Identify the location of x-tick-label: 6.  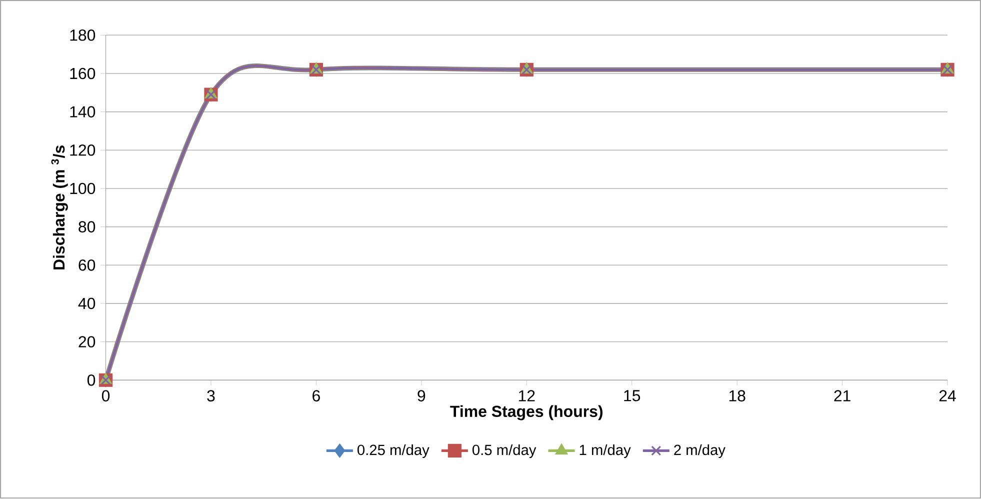
(316, 396).